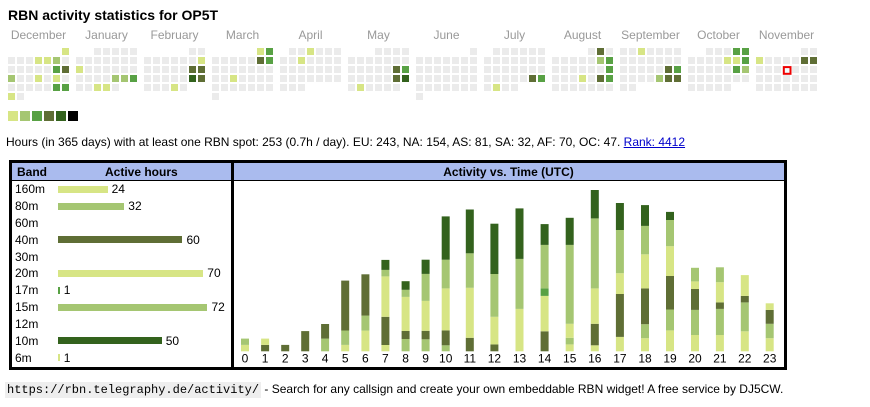 This screenshot has width=870, height=407. What do you see at coordinates (242, 35) in the screenshot?
I see `svg-text: March` at bounding box center [242, 35].